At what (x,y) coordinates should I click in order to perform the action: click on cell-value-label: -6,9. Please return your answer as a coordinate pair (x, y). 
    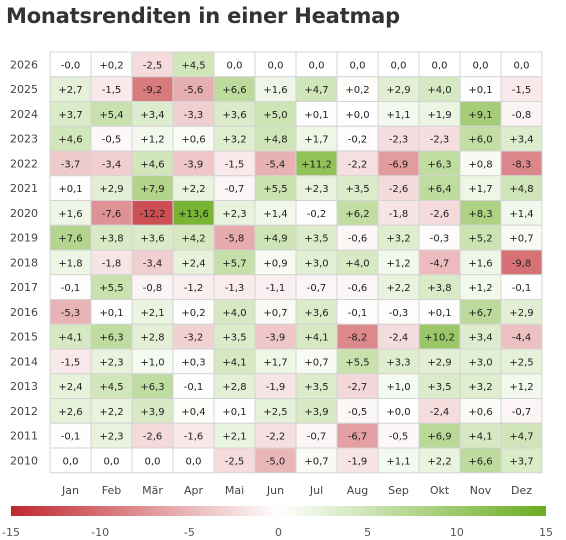
    Looking at the image, I should click on (399, 164).